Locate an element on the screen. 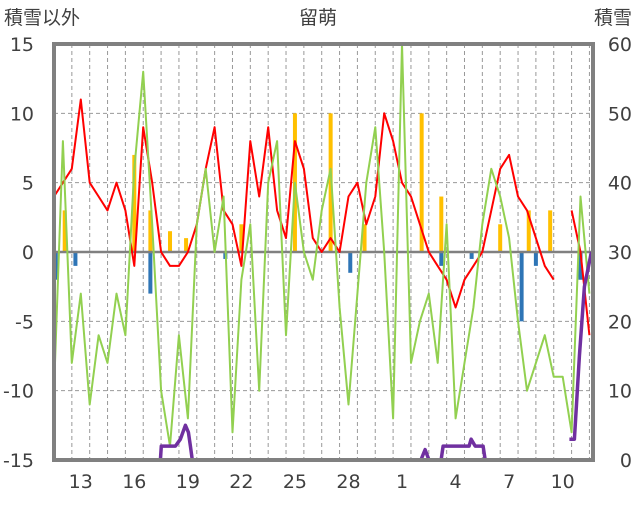  right-tick-label: 0 is located at coordinates (626, 461).